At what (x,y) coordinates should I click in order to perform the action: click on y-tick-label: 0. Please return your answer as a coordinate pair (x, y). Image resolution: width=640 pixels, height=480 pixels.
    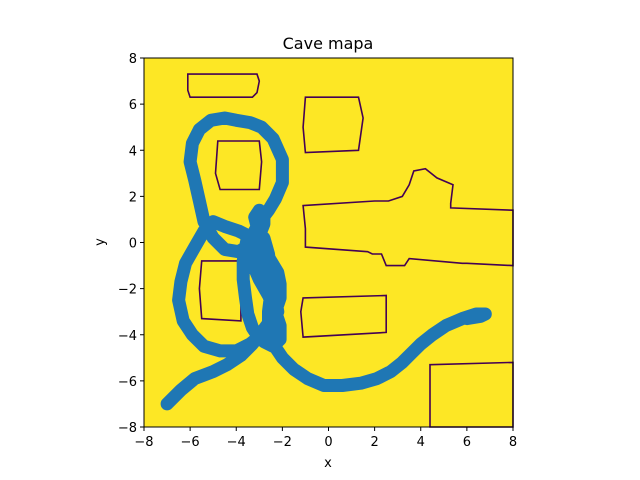
    Looking at the image, I should click on (133, 244).